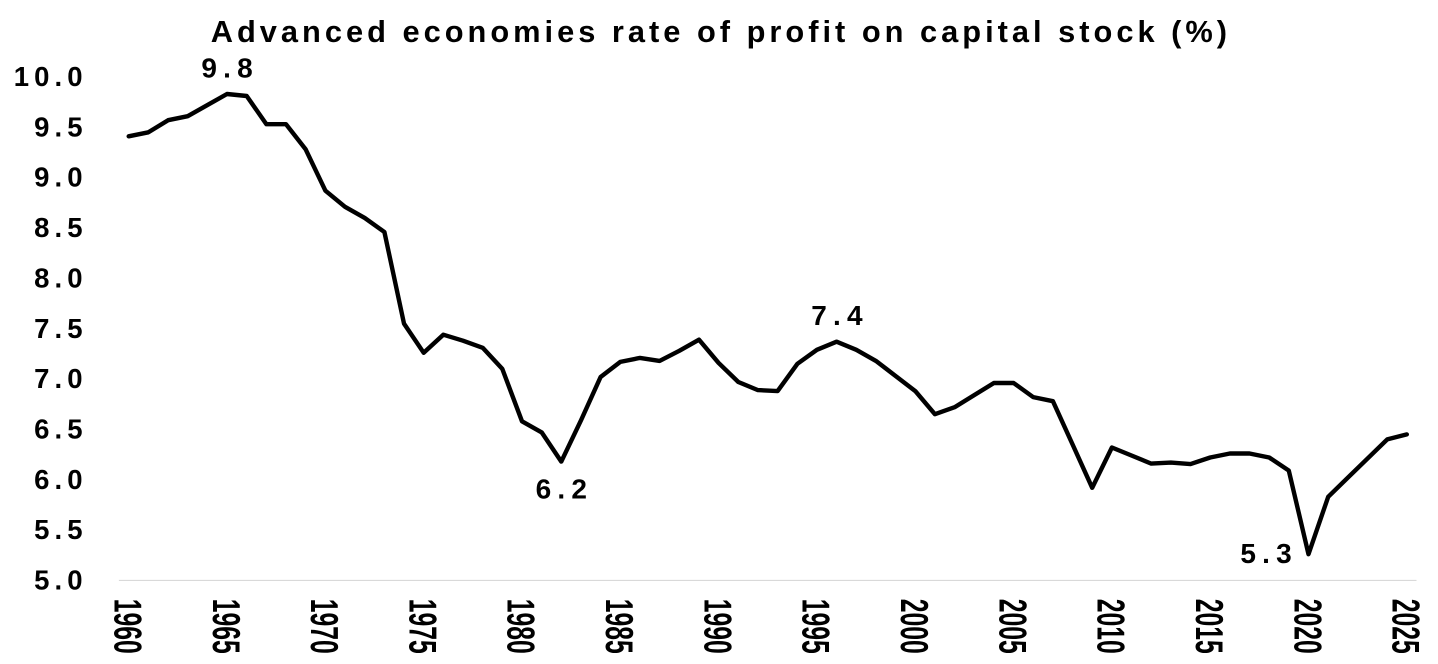 The image size is (1438, 664). I want to click on svg-text: 6.2, so click(565, 489).